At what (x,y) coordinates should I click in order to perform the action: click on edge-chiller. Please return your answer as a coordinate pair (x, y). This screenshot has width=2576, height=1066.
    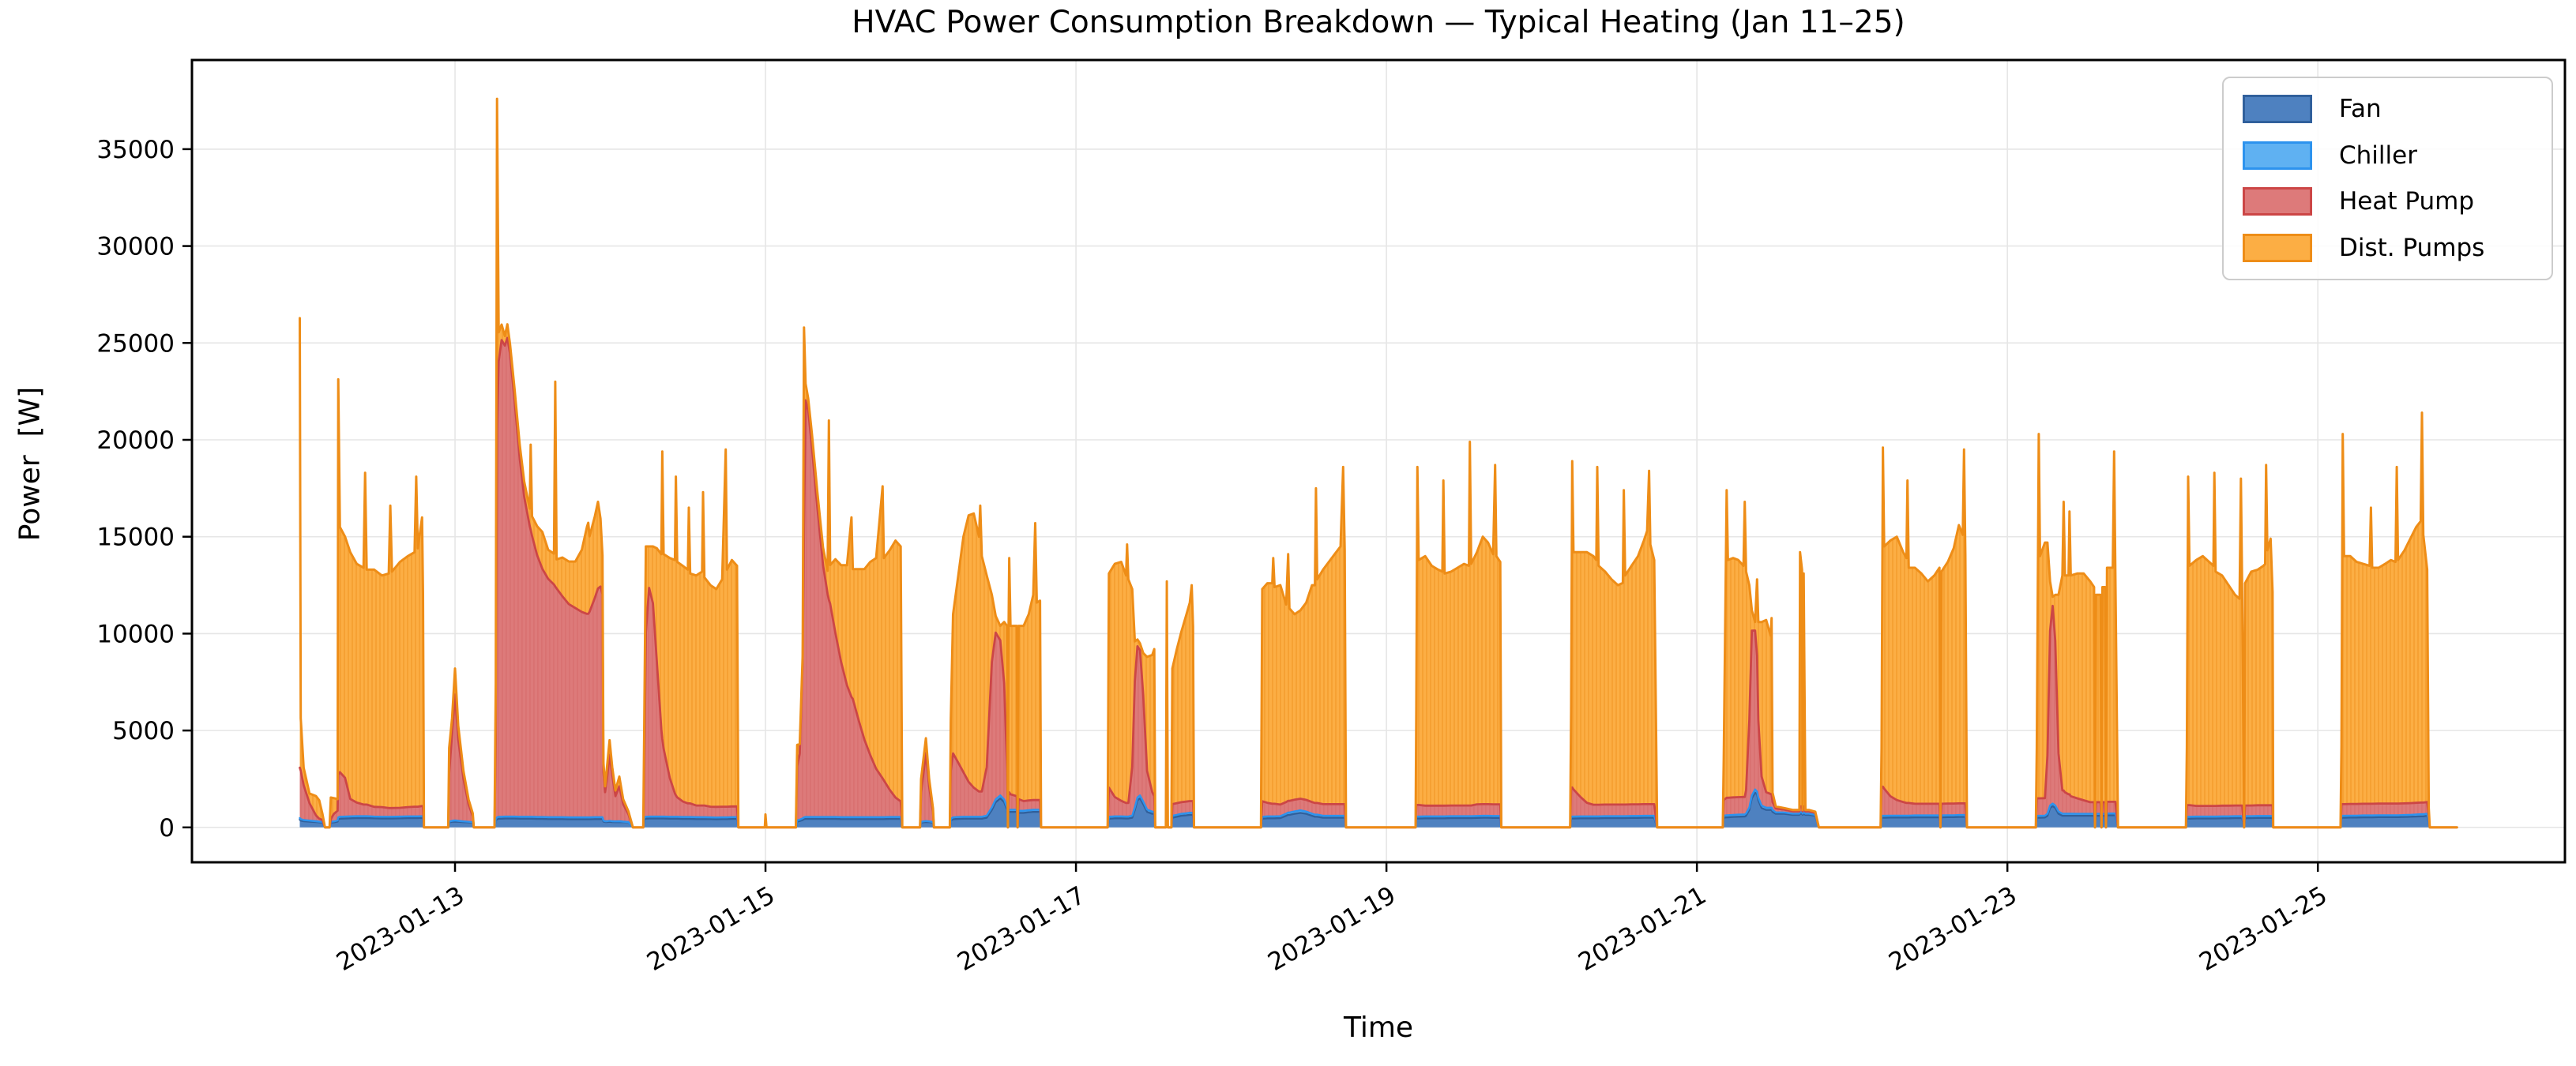
    Looking at the image, I should click on (1379, 808).